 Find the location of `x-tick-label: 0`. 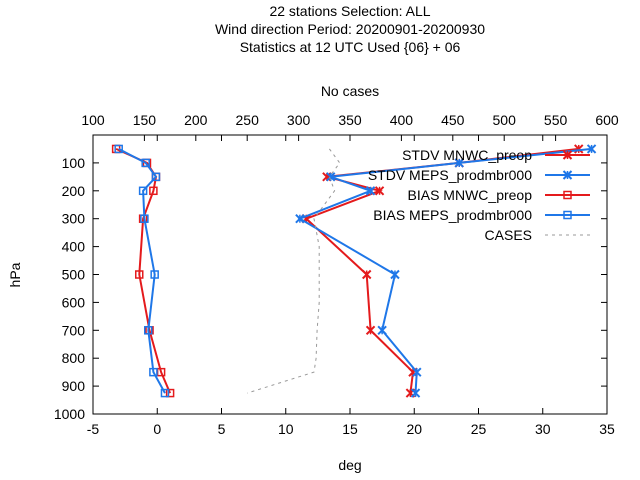

x-tick-label: 0 is located at coordinates (157, 429).